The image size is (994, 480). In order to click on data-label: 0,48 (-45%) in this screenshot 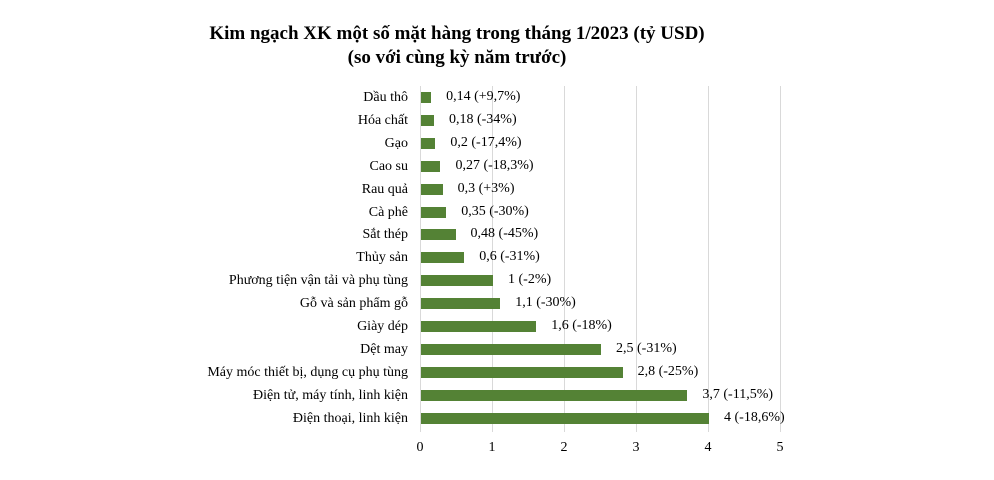, I will do `click(504, 234)`.